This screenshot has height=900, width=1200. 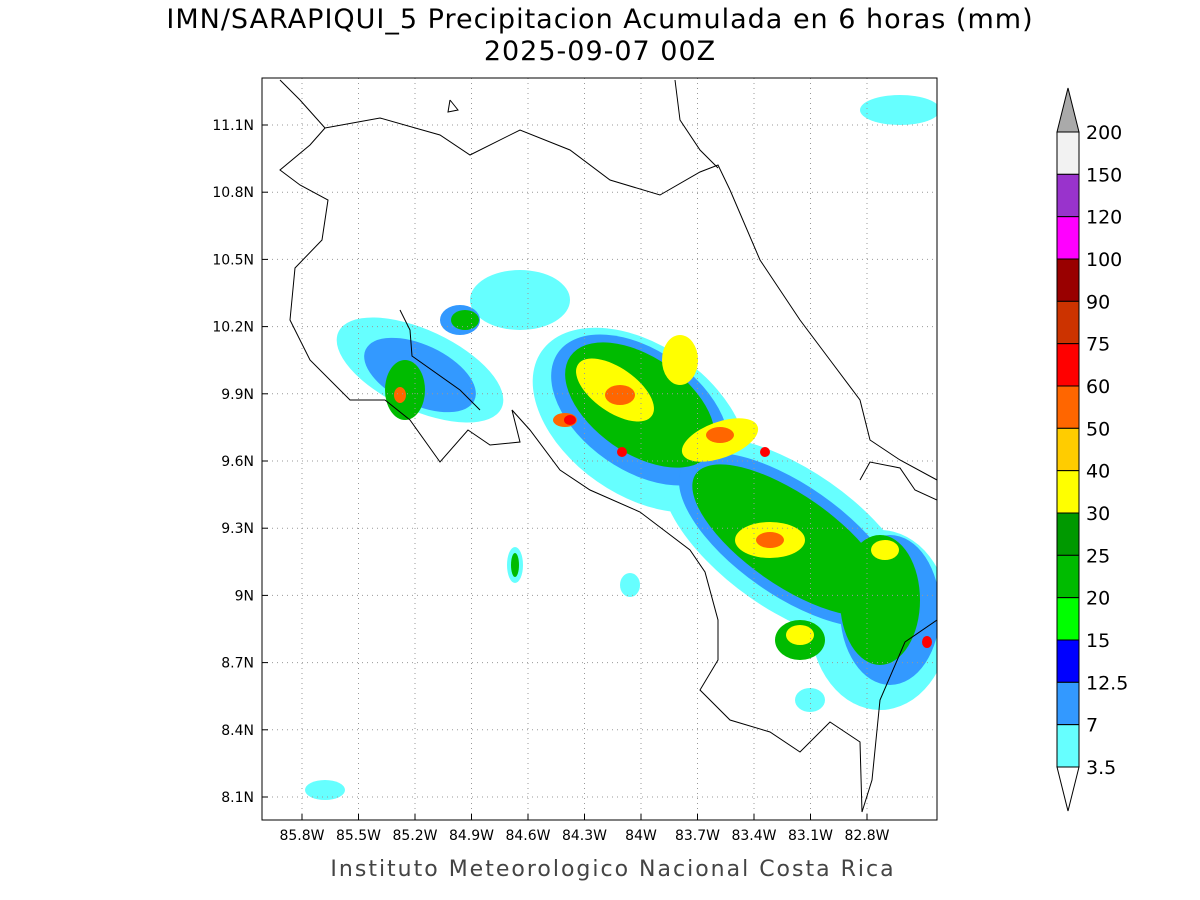 What do you see at coordinates (1092, 726) in the screenshot?
I see `colorbar-label: 7` at bounding box center [1092, 726].